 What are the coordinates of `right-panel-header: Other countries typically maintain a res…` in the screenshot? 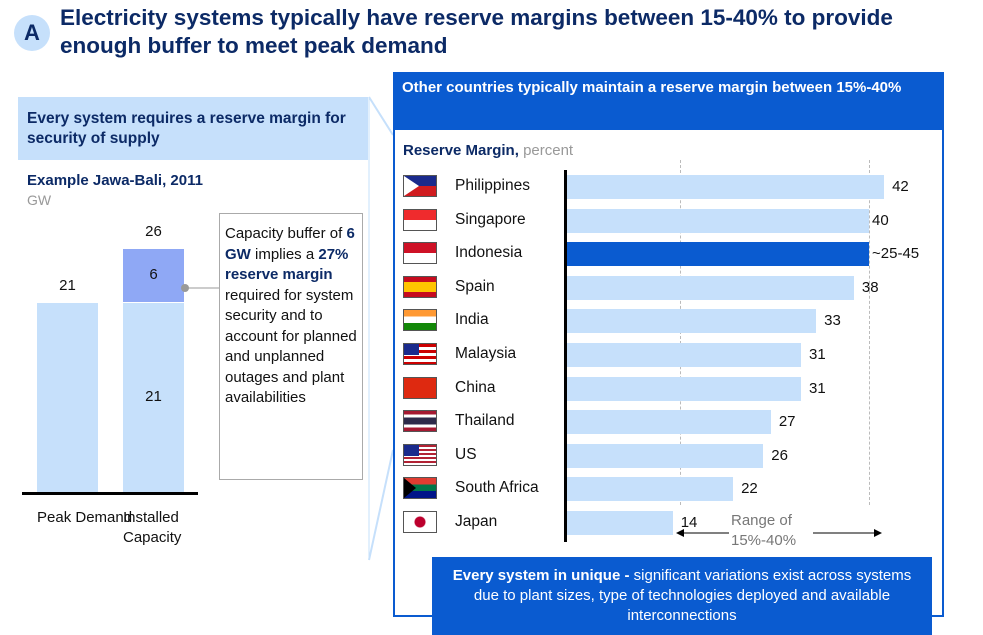 It's located at (668, 101).